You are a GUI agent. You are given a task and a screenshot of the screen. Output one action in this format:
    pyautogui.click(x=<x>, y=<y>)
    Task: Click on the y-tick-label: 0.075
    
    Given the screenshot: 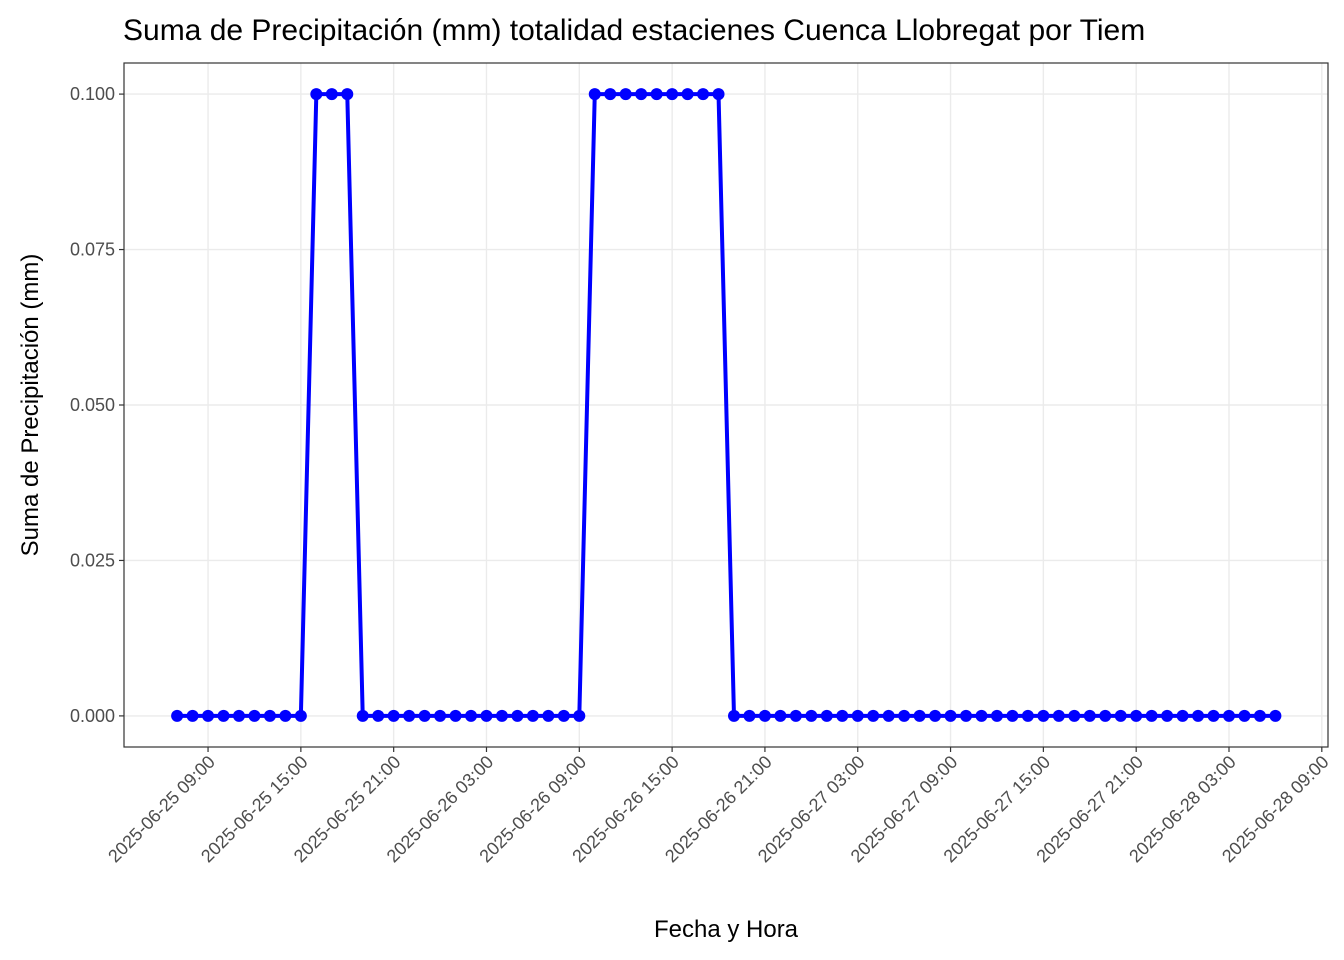 What is the action you would take?
    pyautogui.click(x=92, y=250)
    